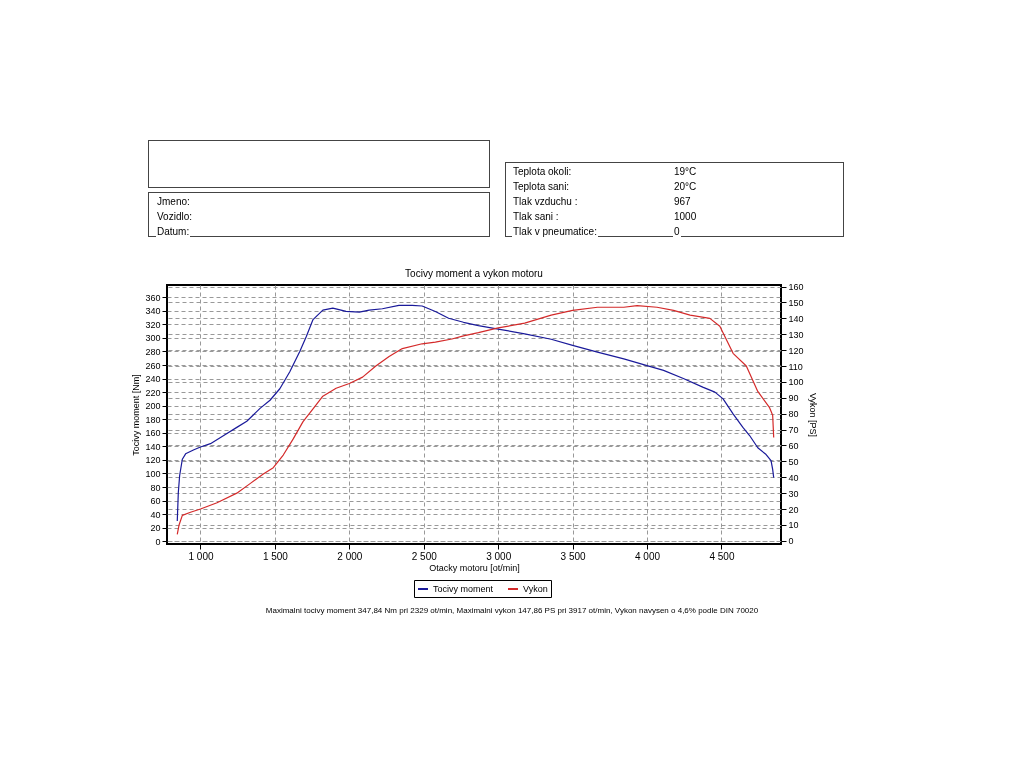 Image resolution: width=1024 pixels, height=768 pixels. I want to click on y-tick-label: 120, so click(153, 460).